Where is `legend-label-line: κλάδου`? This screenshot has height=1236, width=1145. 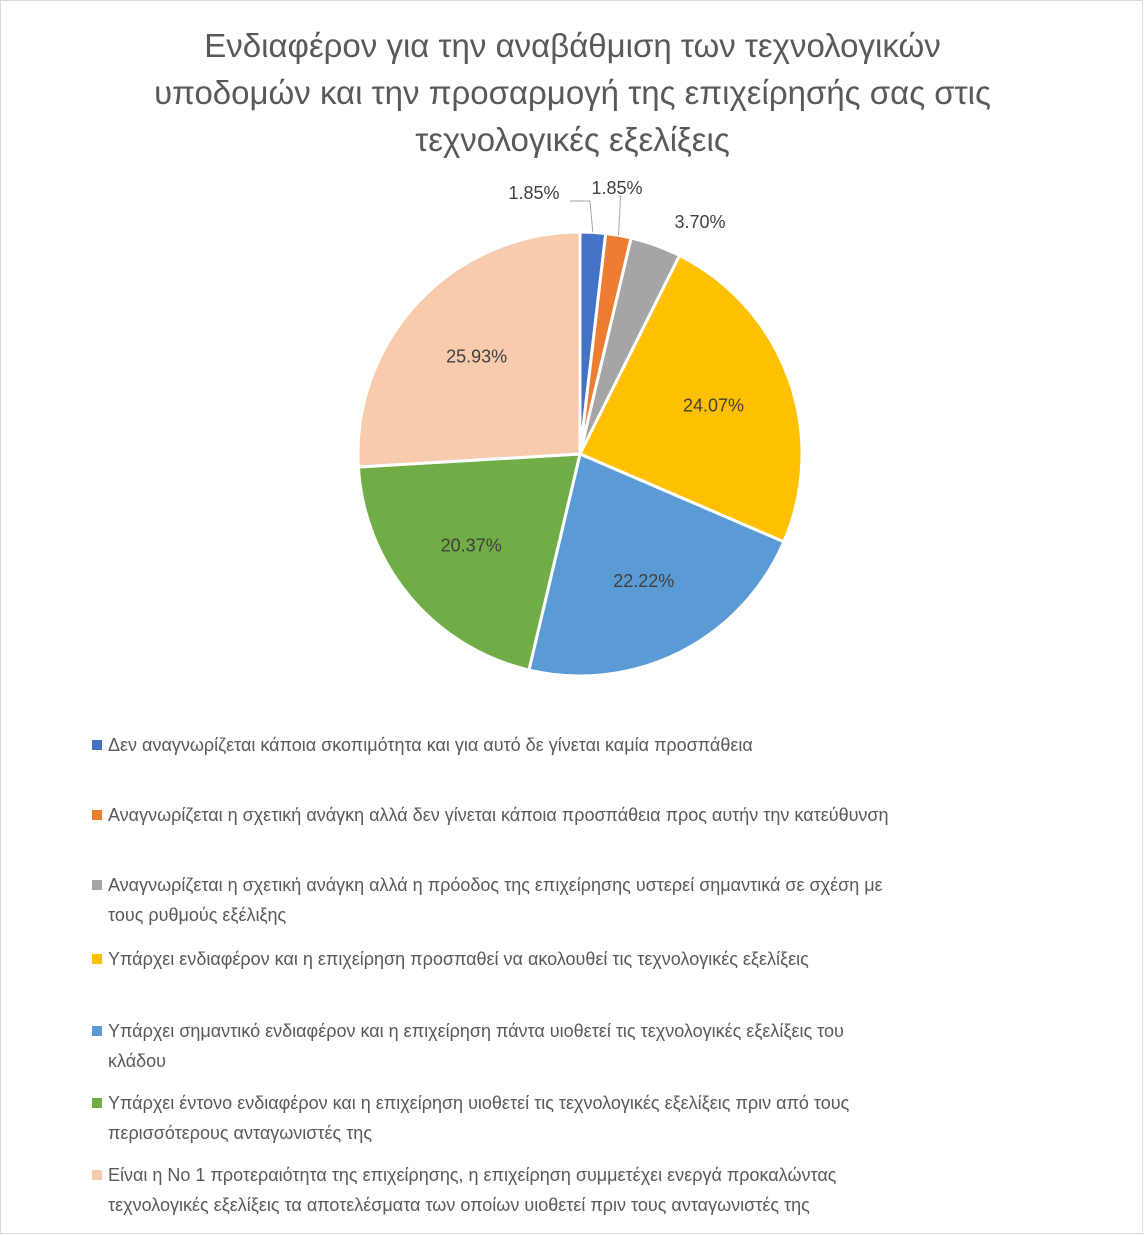
legend-label-line: κλάδου is located at coordinates (137, 1061).